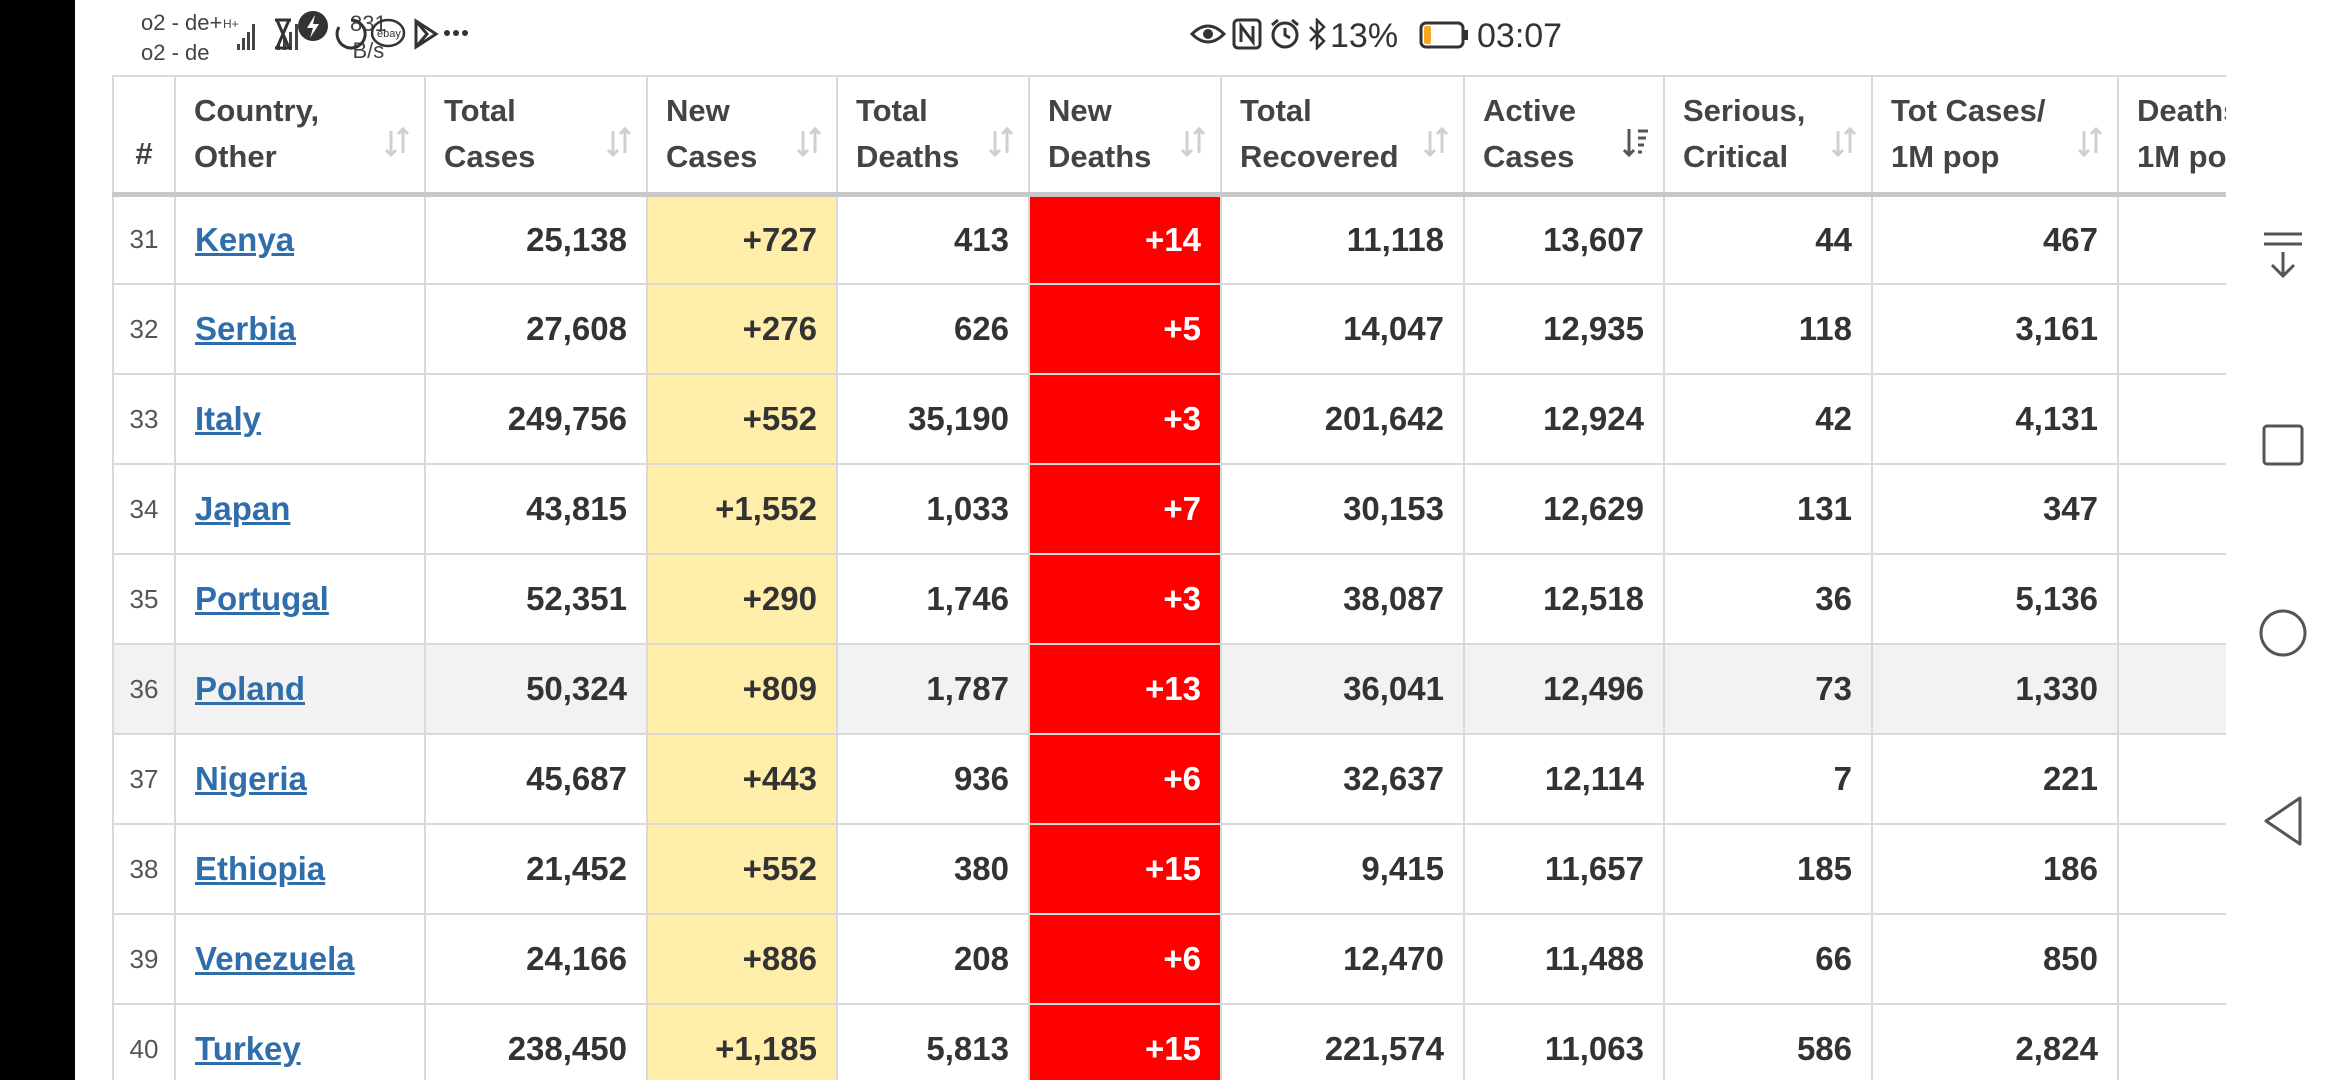 This screenshot has width=2340, height=1080. What do you see at coordinates (2181, 111) in the screenshot?
I see `header-label-line-1: Deaths` at bounding box center [2181, 111].